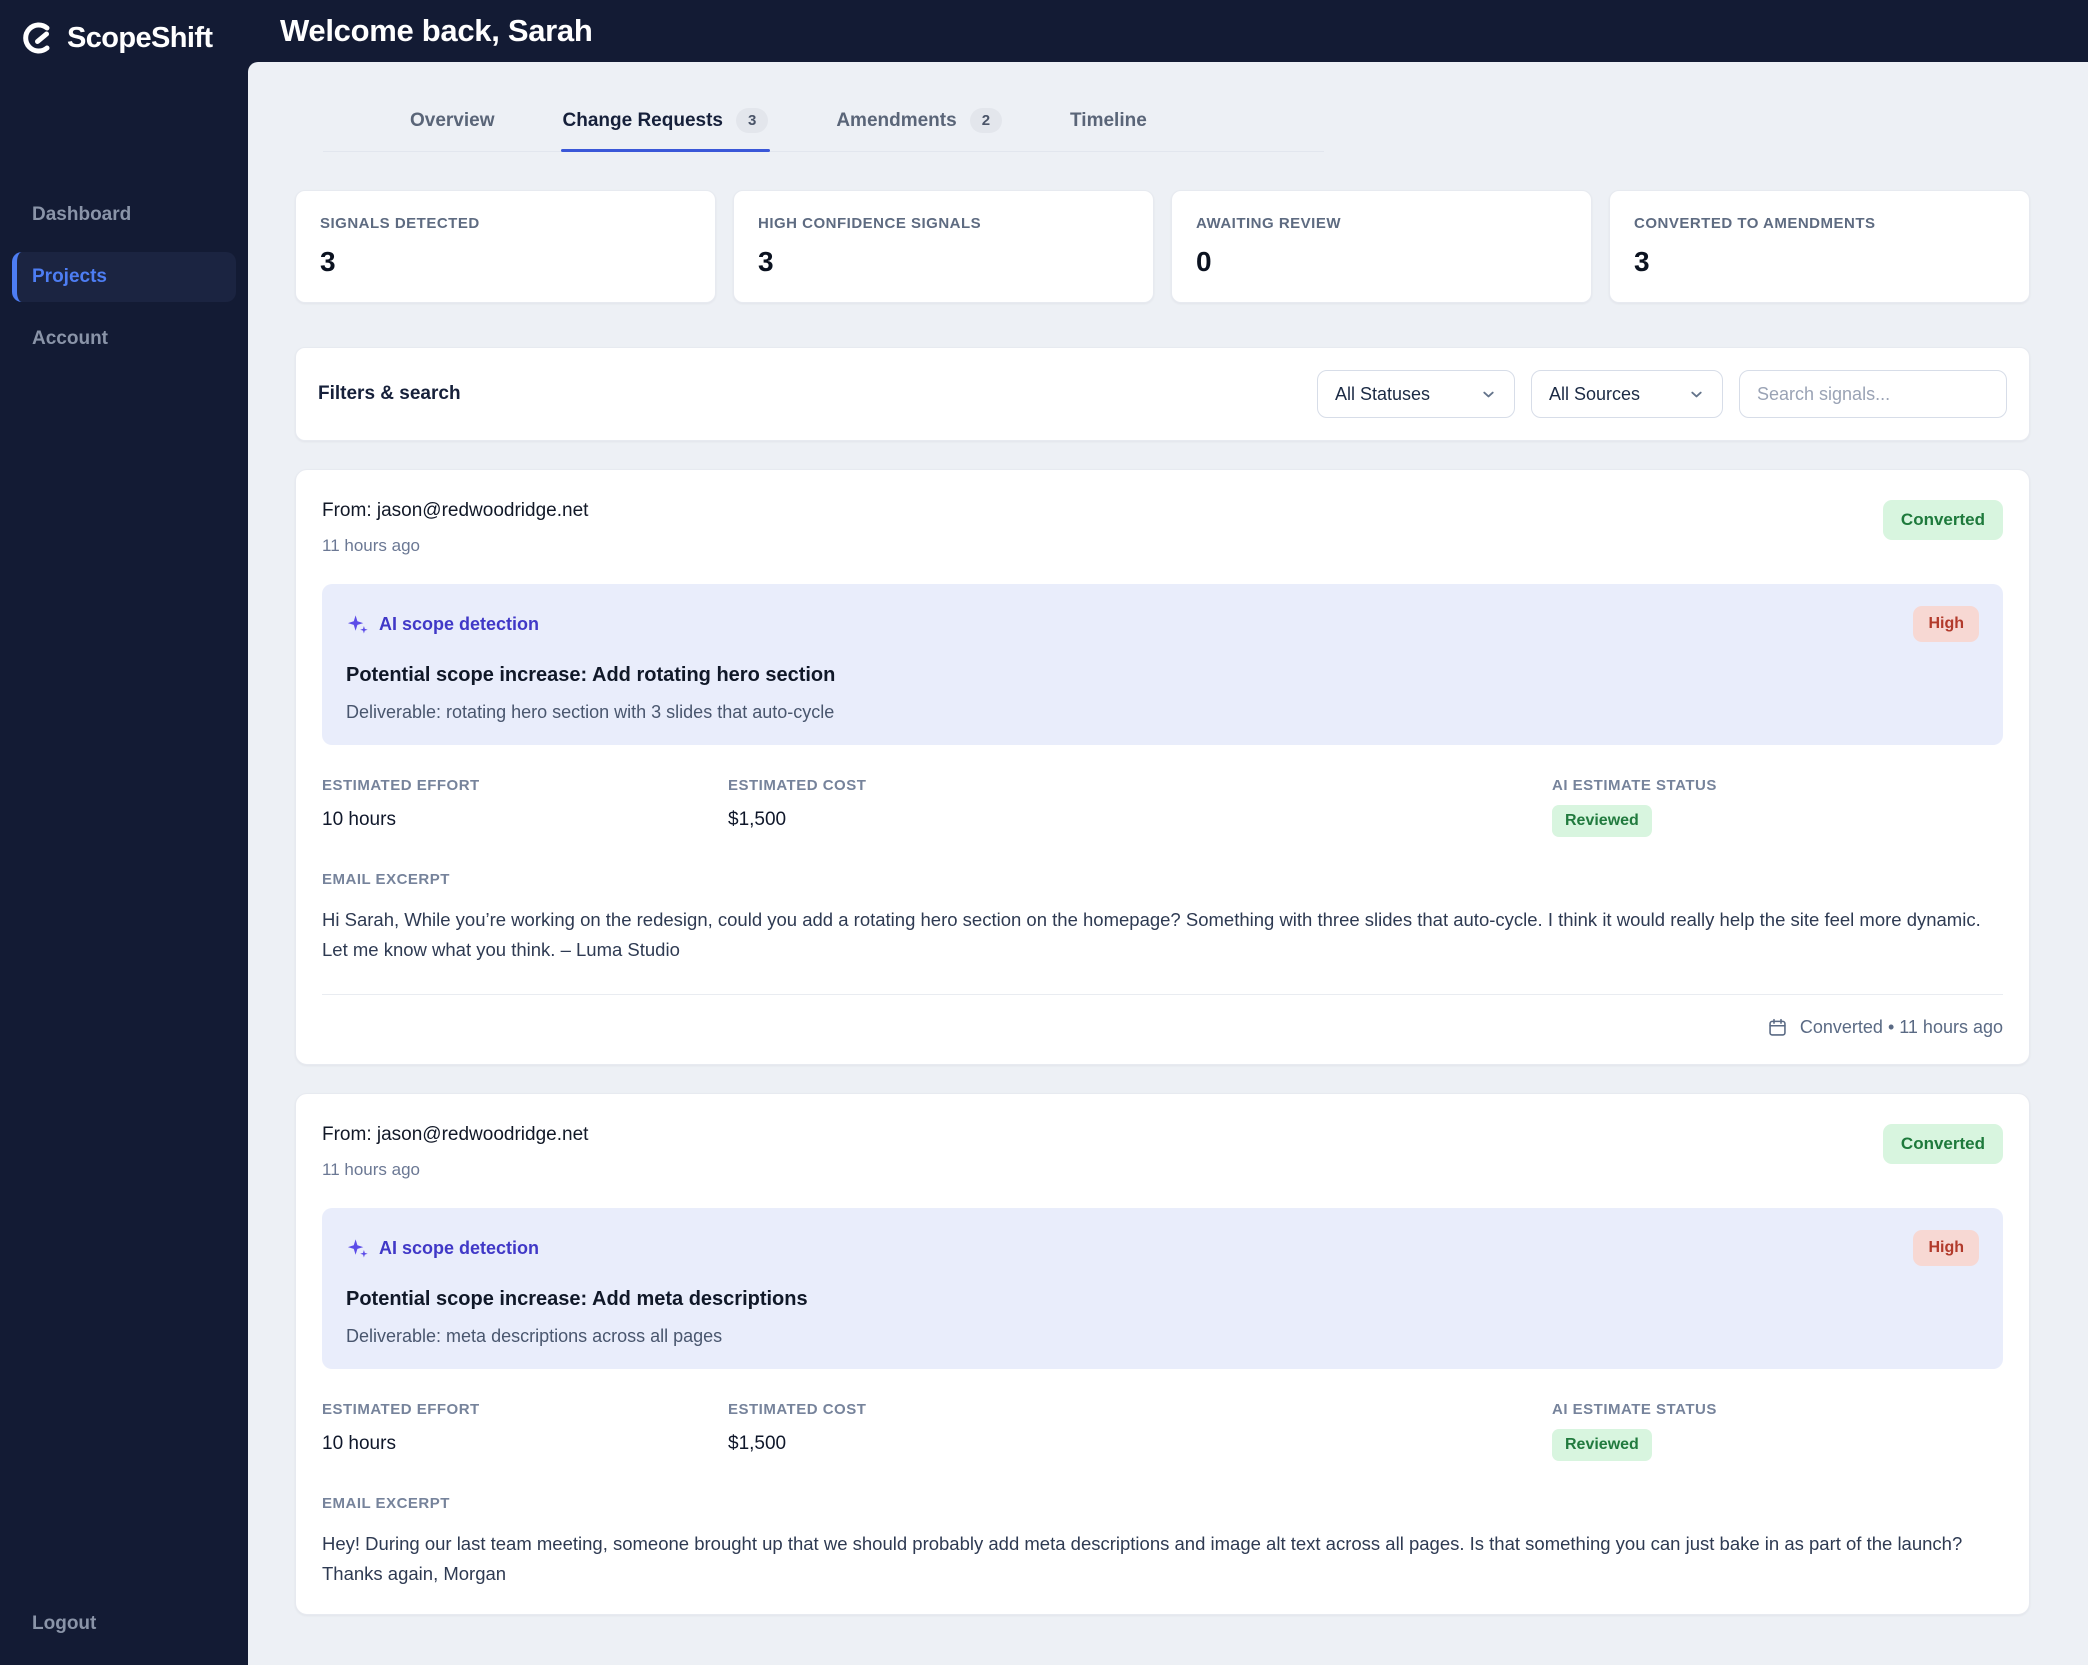 This screenshot has width=2088, height=1665. I want to click on tab-timeline: Timeline, so click(1108, 122).